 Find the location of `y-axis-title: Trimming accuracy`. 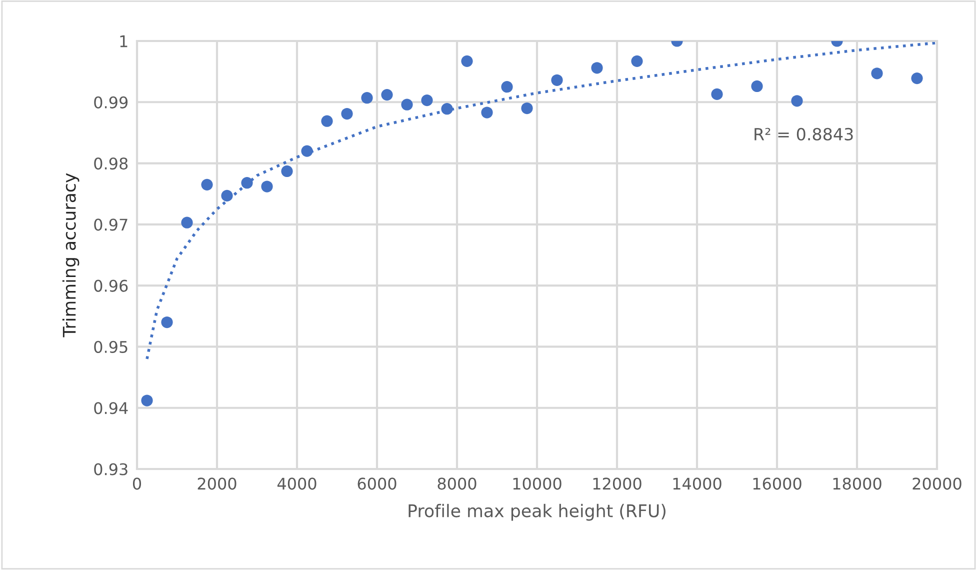

y-axis-title: Trimming accuracy is located at coordinates (71, 255).